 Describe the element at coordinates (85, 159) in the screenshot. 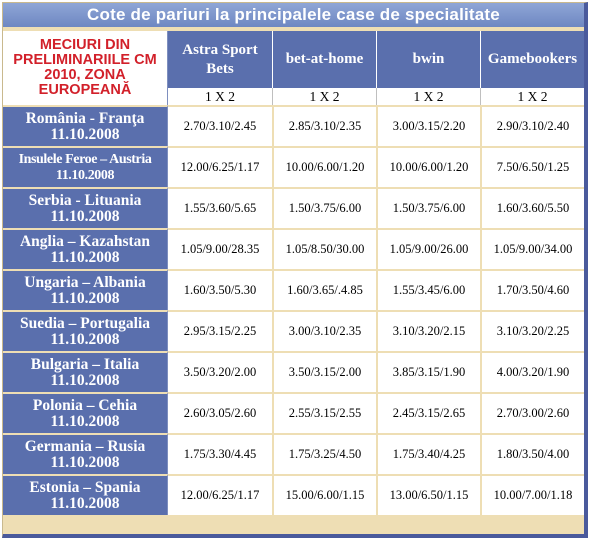

I see `match-name: Insulele Feroe – Austria` at that location.